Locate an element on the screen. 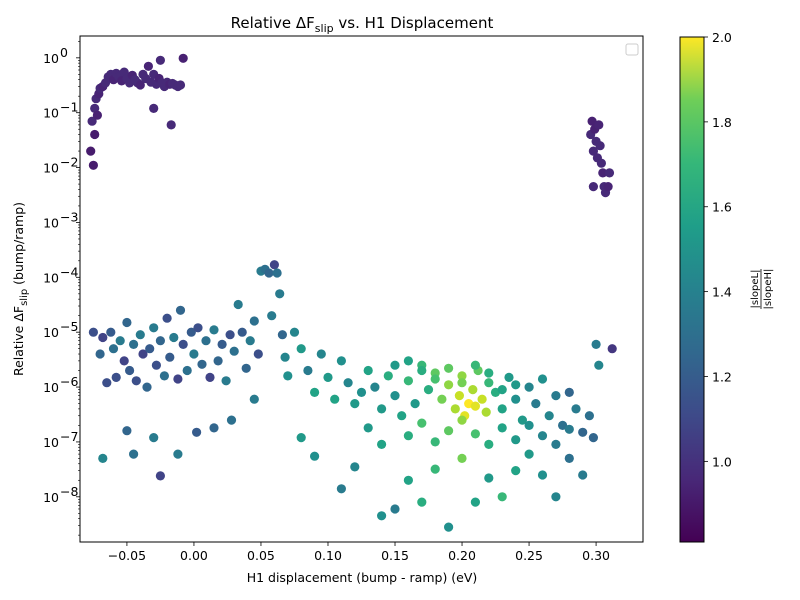 This screenshot has width=800, height=600. y-tick-label-exponent: −2 is located at coordinates (69, 162).